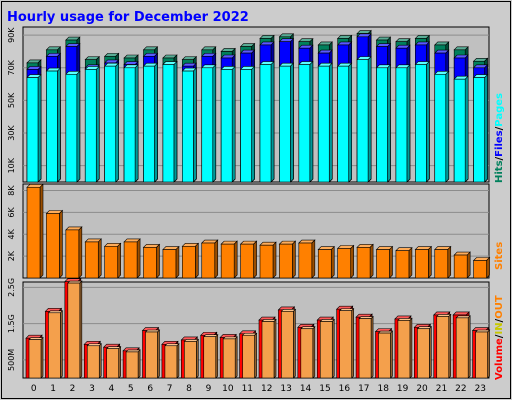 The height and width of the screenshot is (400, 512). I want to click on chart-title: Hourly usage for December 2022, so click(128, 17).